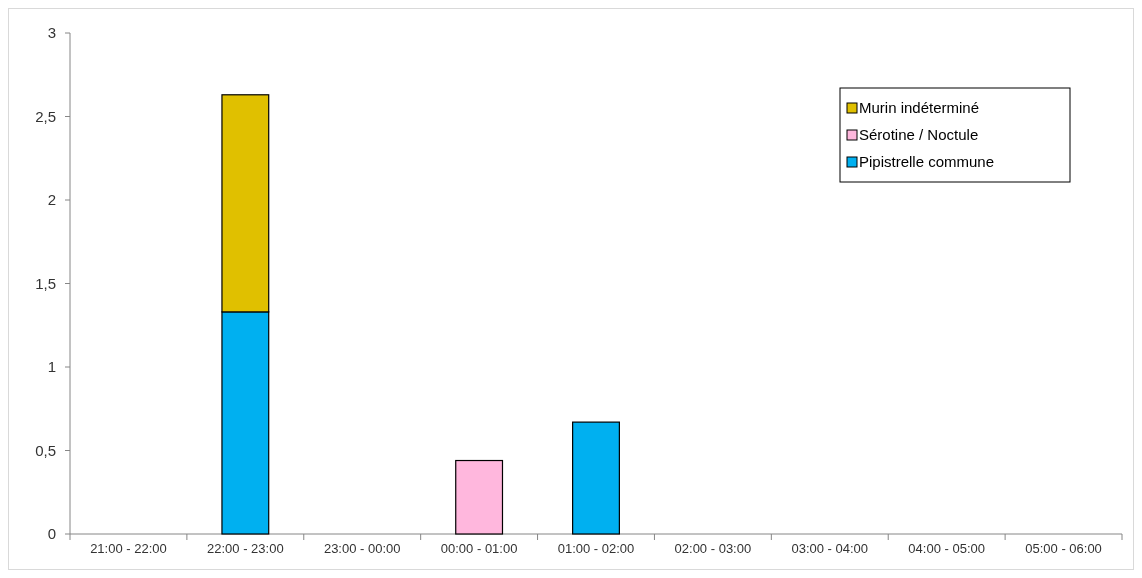 The width and height of the screenshot is (1142, 578). Describe the element at coordinates (51, 367) in the screenshot. I see `y-tick-label: 1` at that location.